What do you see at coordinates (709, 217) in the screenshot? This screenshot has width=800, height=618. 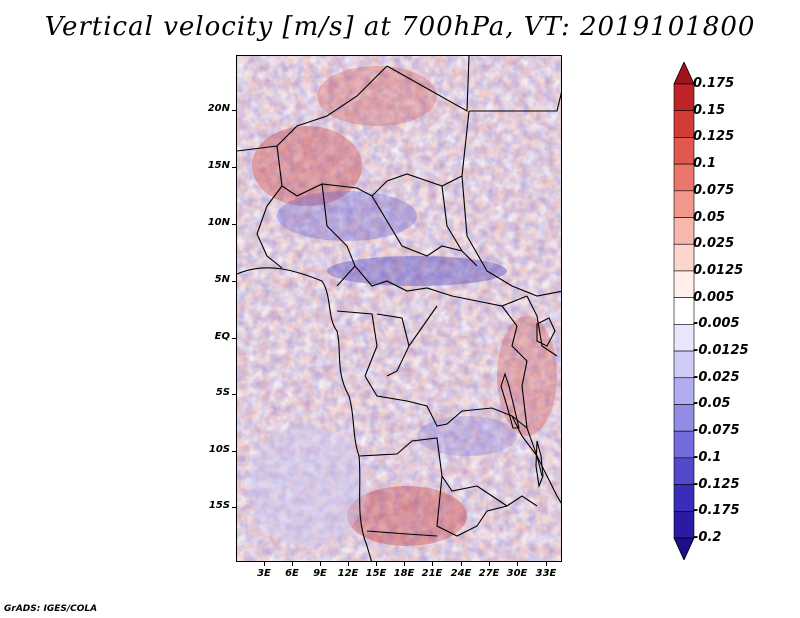 I see `colorbar-level-label: 0.05` at bounding box center [709, 217].